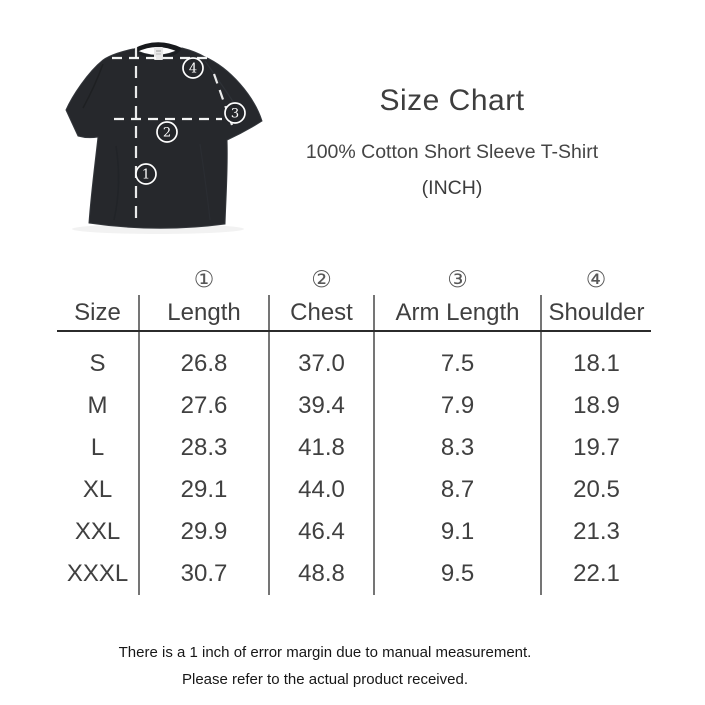 The height and width of the screenshot is (705, 705). Describe the element at coordinates (596, 313) in the screenshot. I see `column-header-shoulder: Shoulder` at that location.